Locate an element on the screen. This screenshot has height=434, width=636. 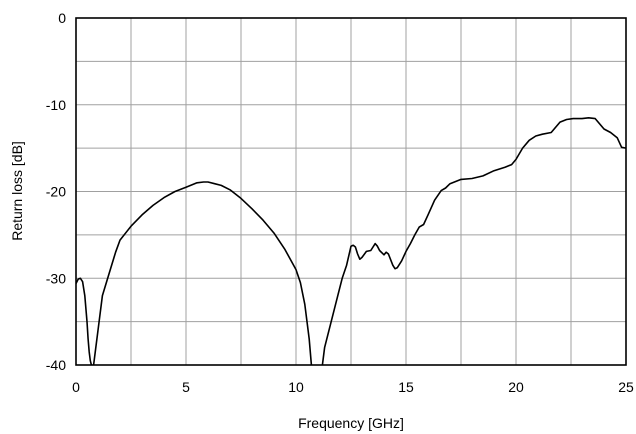
x-axis-title: Frequency [GHz] is located at coordinates (351, 423).